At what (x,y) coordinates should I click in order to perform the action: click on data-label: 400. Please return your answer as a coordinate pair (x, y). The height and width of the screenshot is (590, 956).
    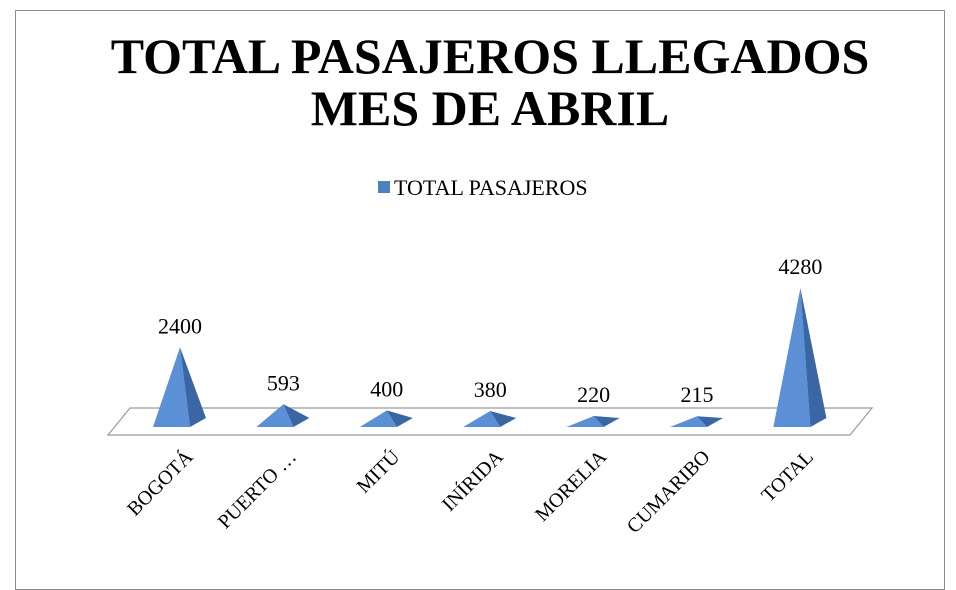
    Looking at the image, I should click on (386, 388).